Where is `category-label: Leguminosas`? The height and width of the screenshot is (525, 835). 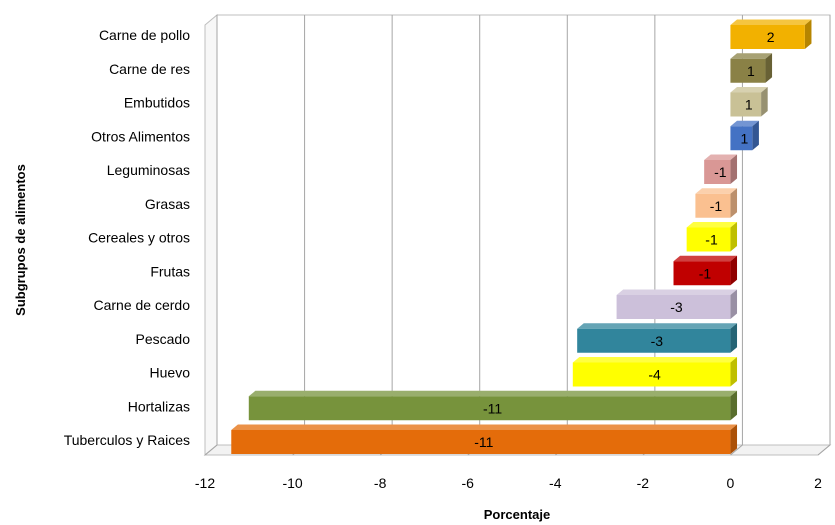
category-label: Leguminosas is located at coordinates (148, 170).